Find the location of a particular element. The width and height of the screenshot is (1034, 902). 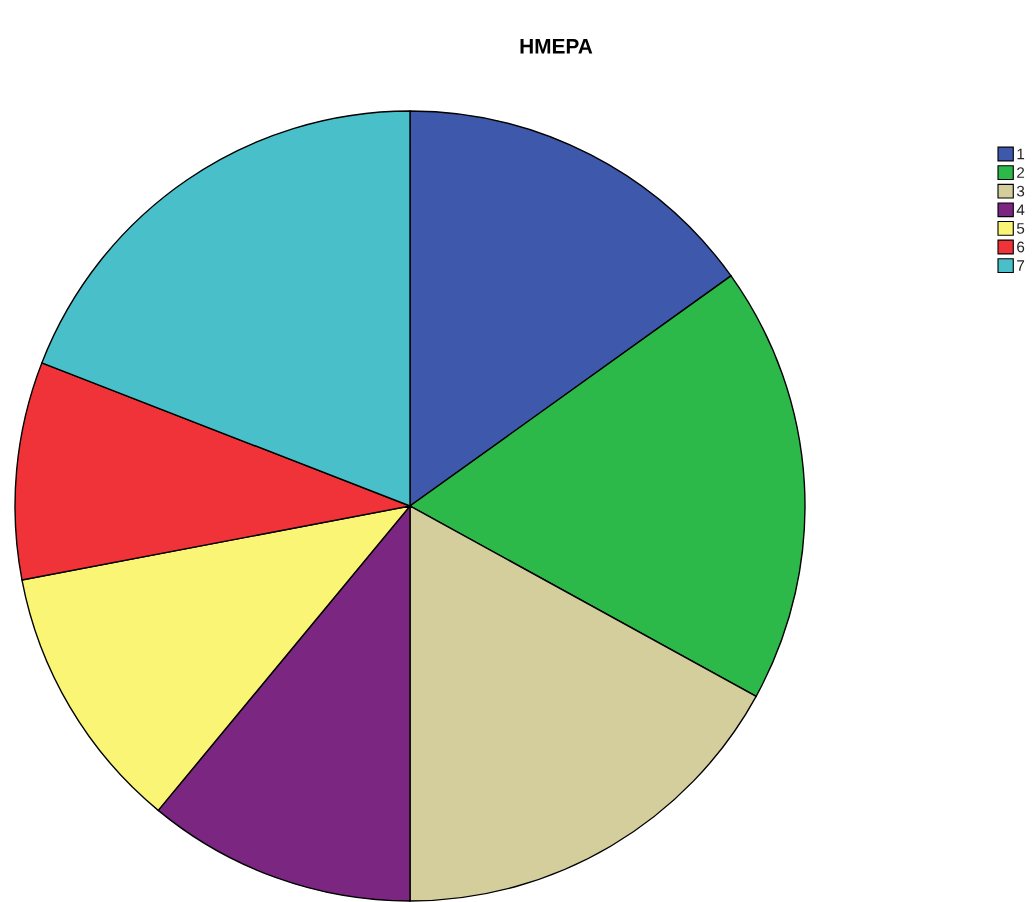

legend-label: 7 is located at coordinates (1021, 265).